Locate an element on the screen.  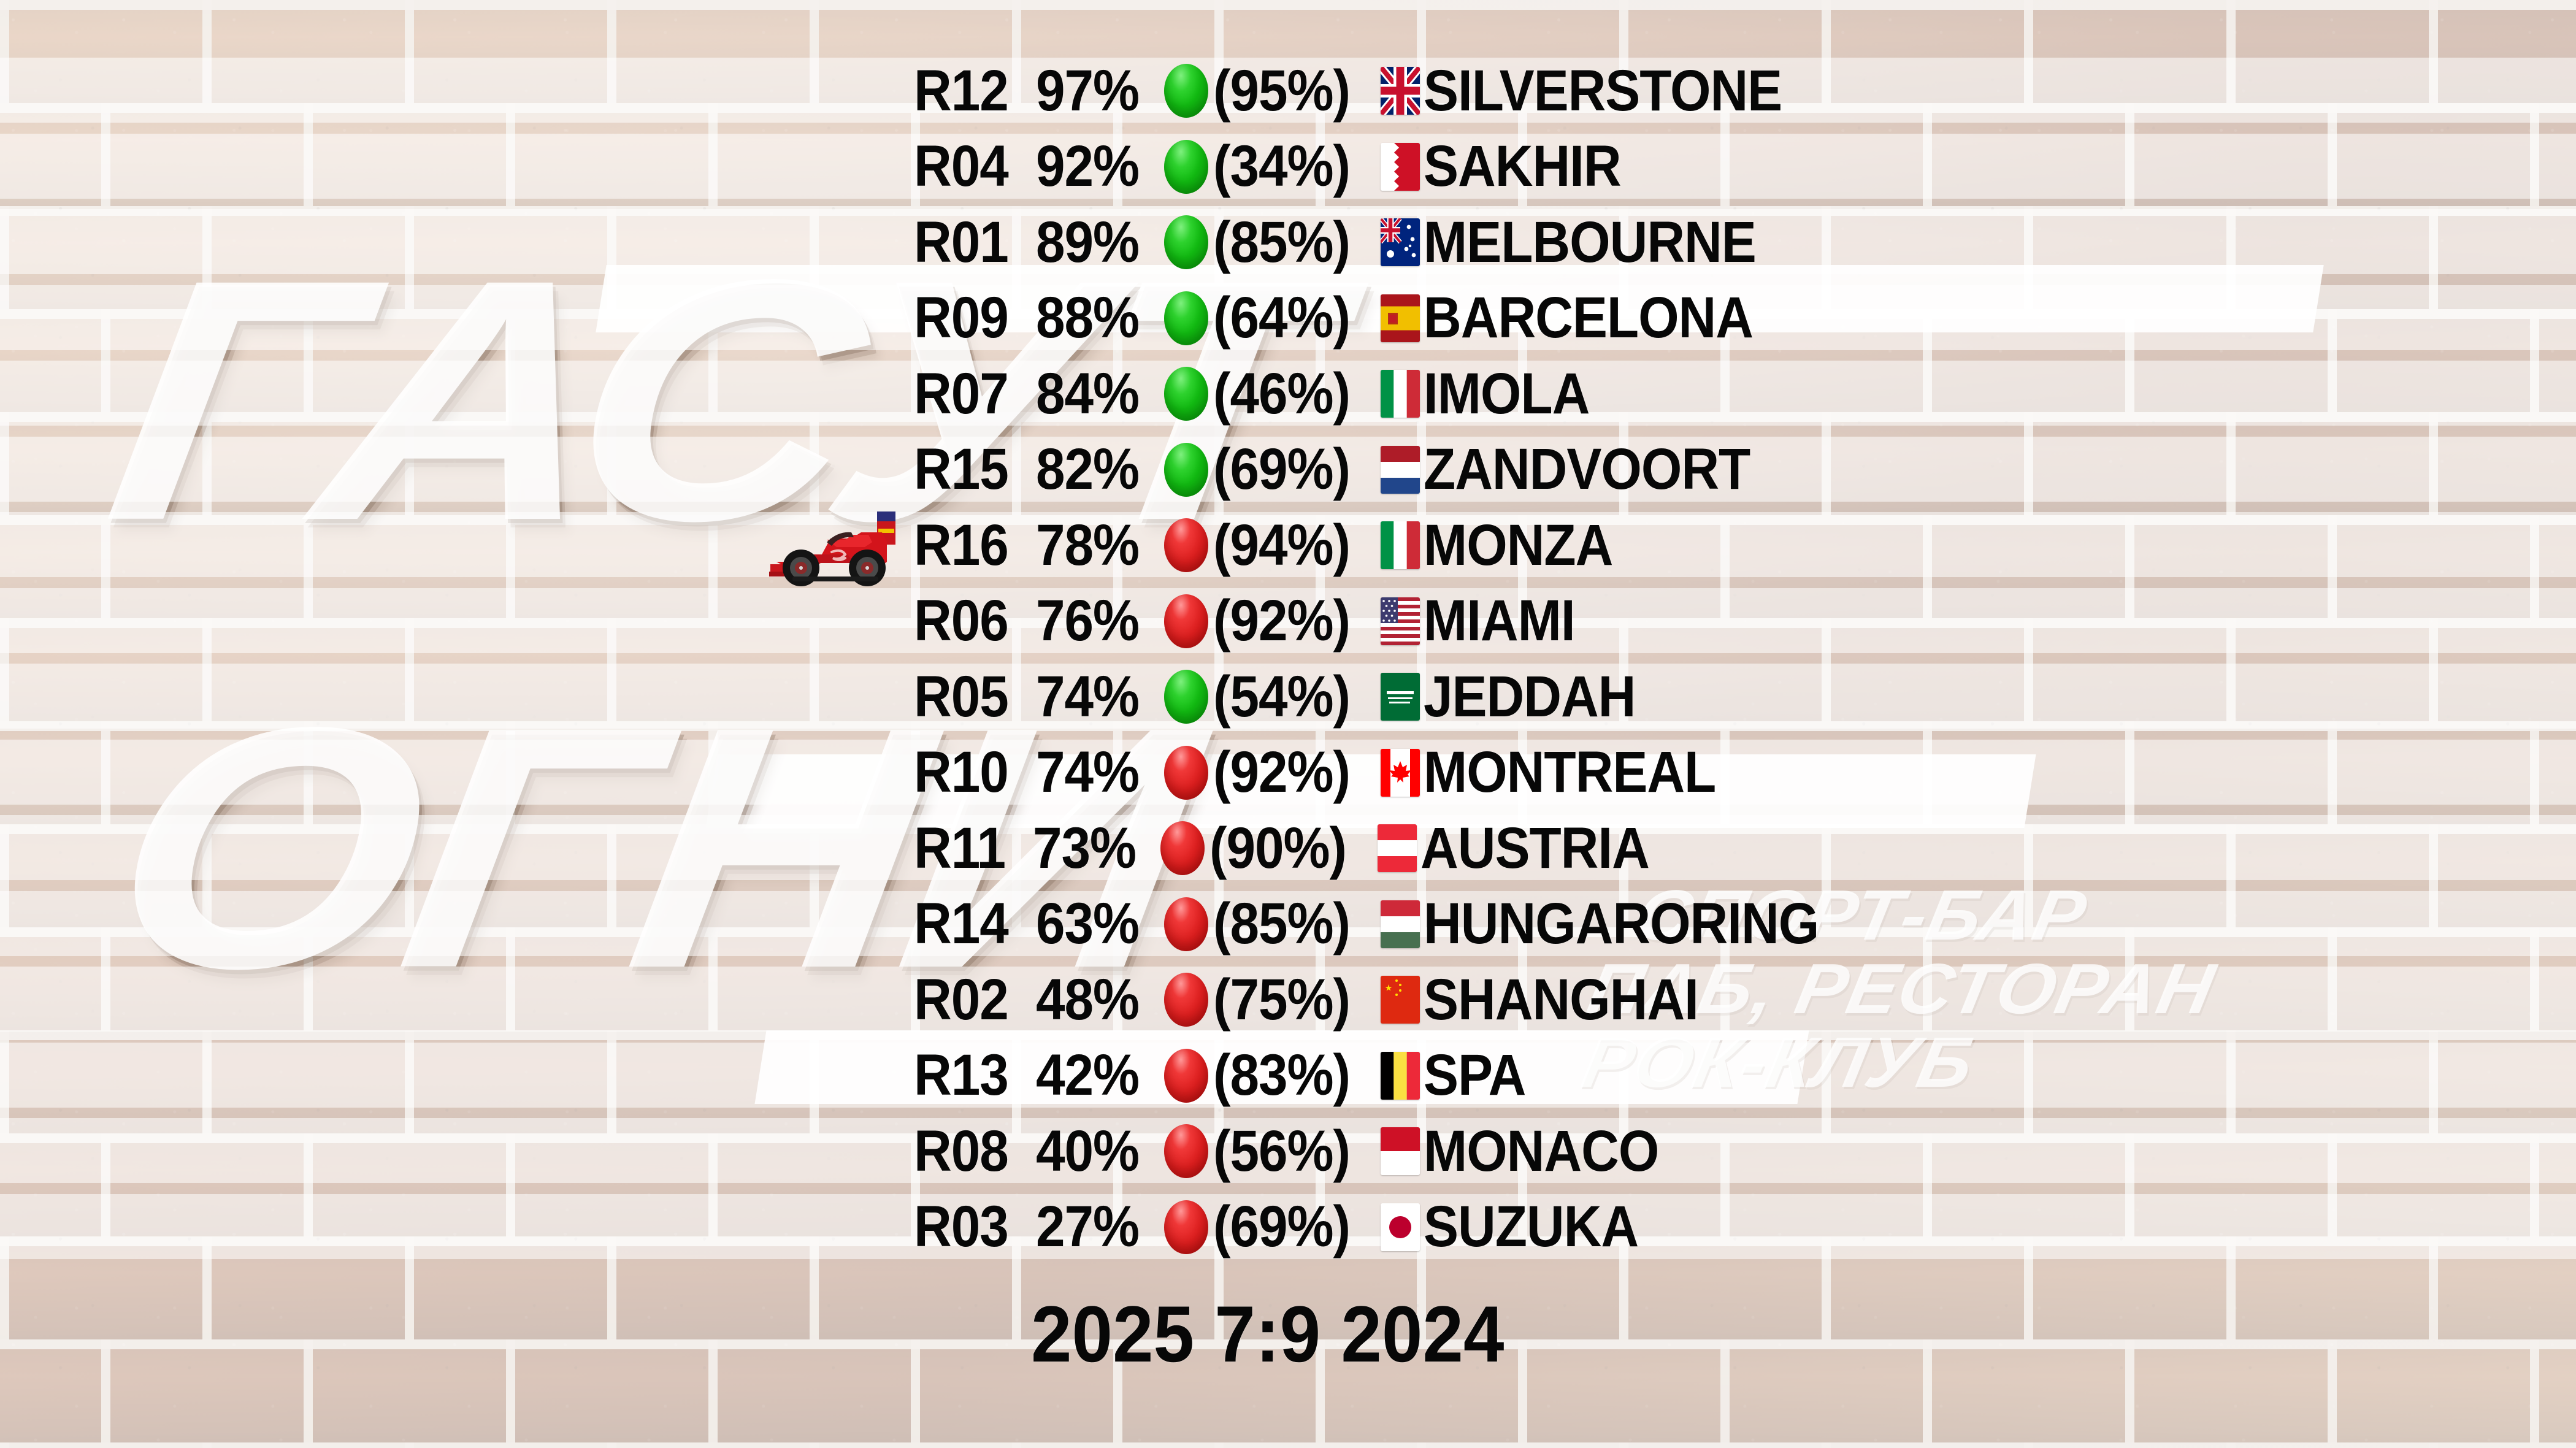
percent-2024: (46%) is located at coordinates (1282, 394).